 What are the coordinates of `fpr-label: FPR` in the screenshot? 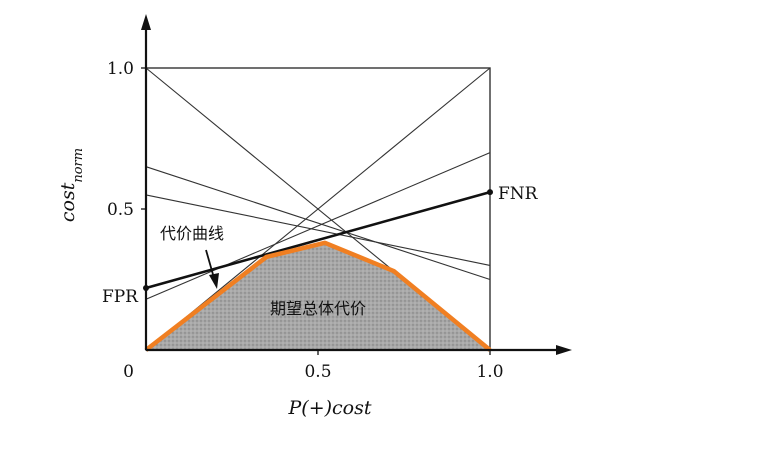 It's located at (120, 297).